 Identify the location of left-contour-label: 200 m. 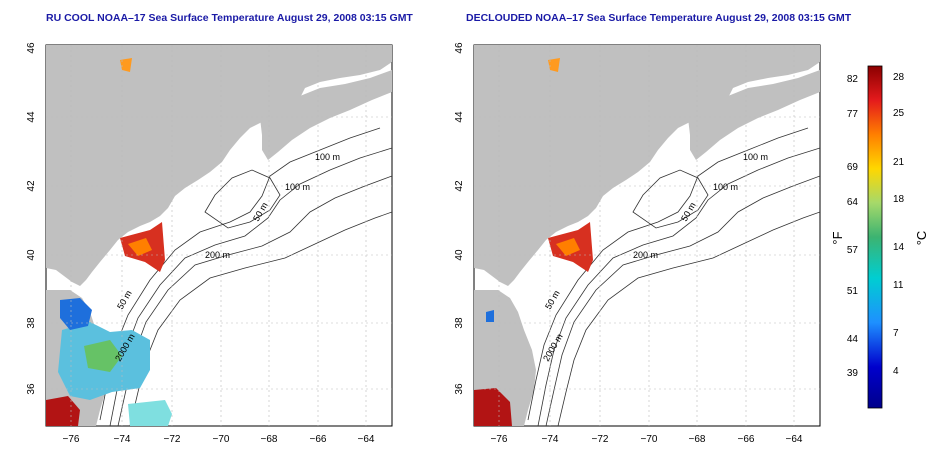
(217, 255).